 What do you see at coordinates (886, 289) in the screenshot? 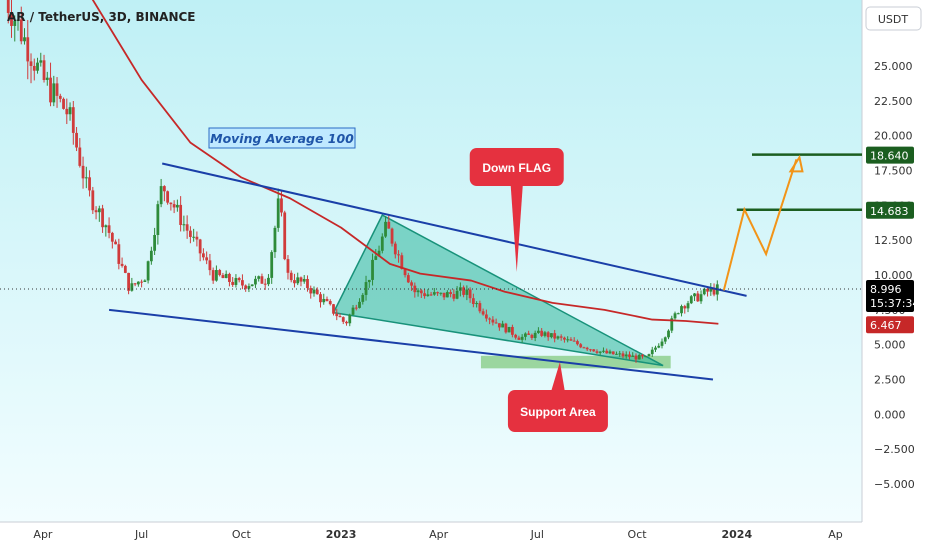
I see `current-price-tag-text: 8.996` at bounding box center [886, 289].